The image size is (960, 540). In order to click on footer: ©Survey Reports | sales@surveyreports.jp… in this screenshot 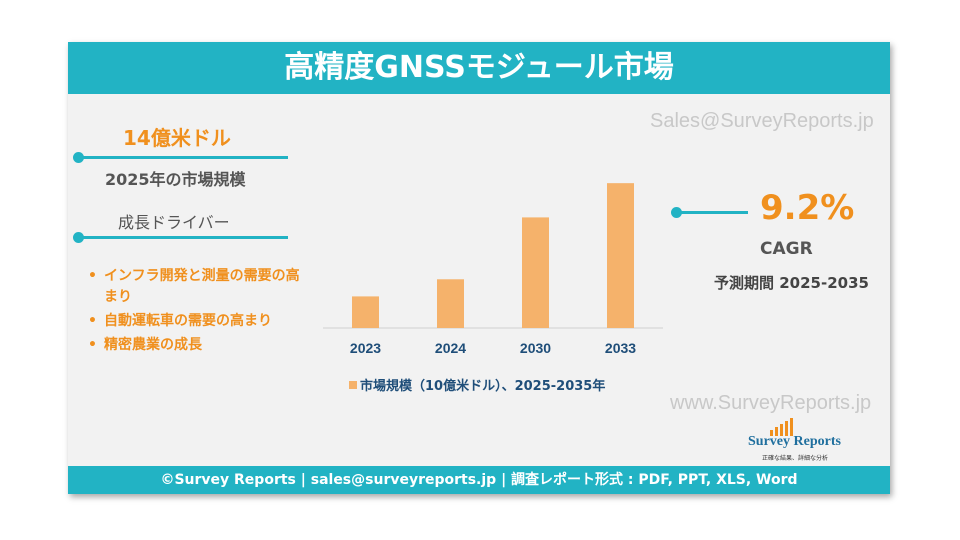, I will do `click(479, 480)`.